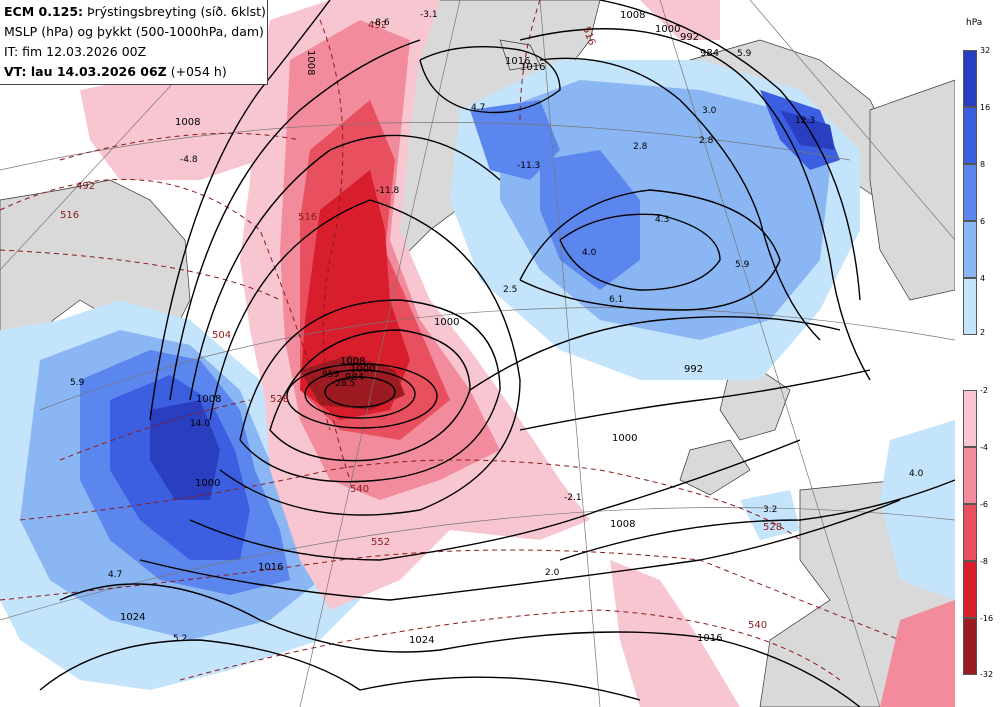 Image resolution: width=1000 pixels, height=707 pixels. Describe the element at coordinates (343, 384) in the screenshot. I see `tendency-label: -28.5` at that location.